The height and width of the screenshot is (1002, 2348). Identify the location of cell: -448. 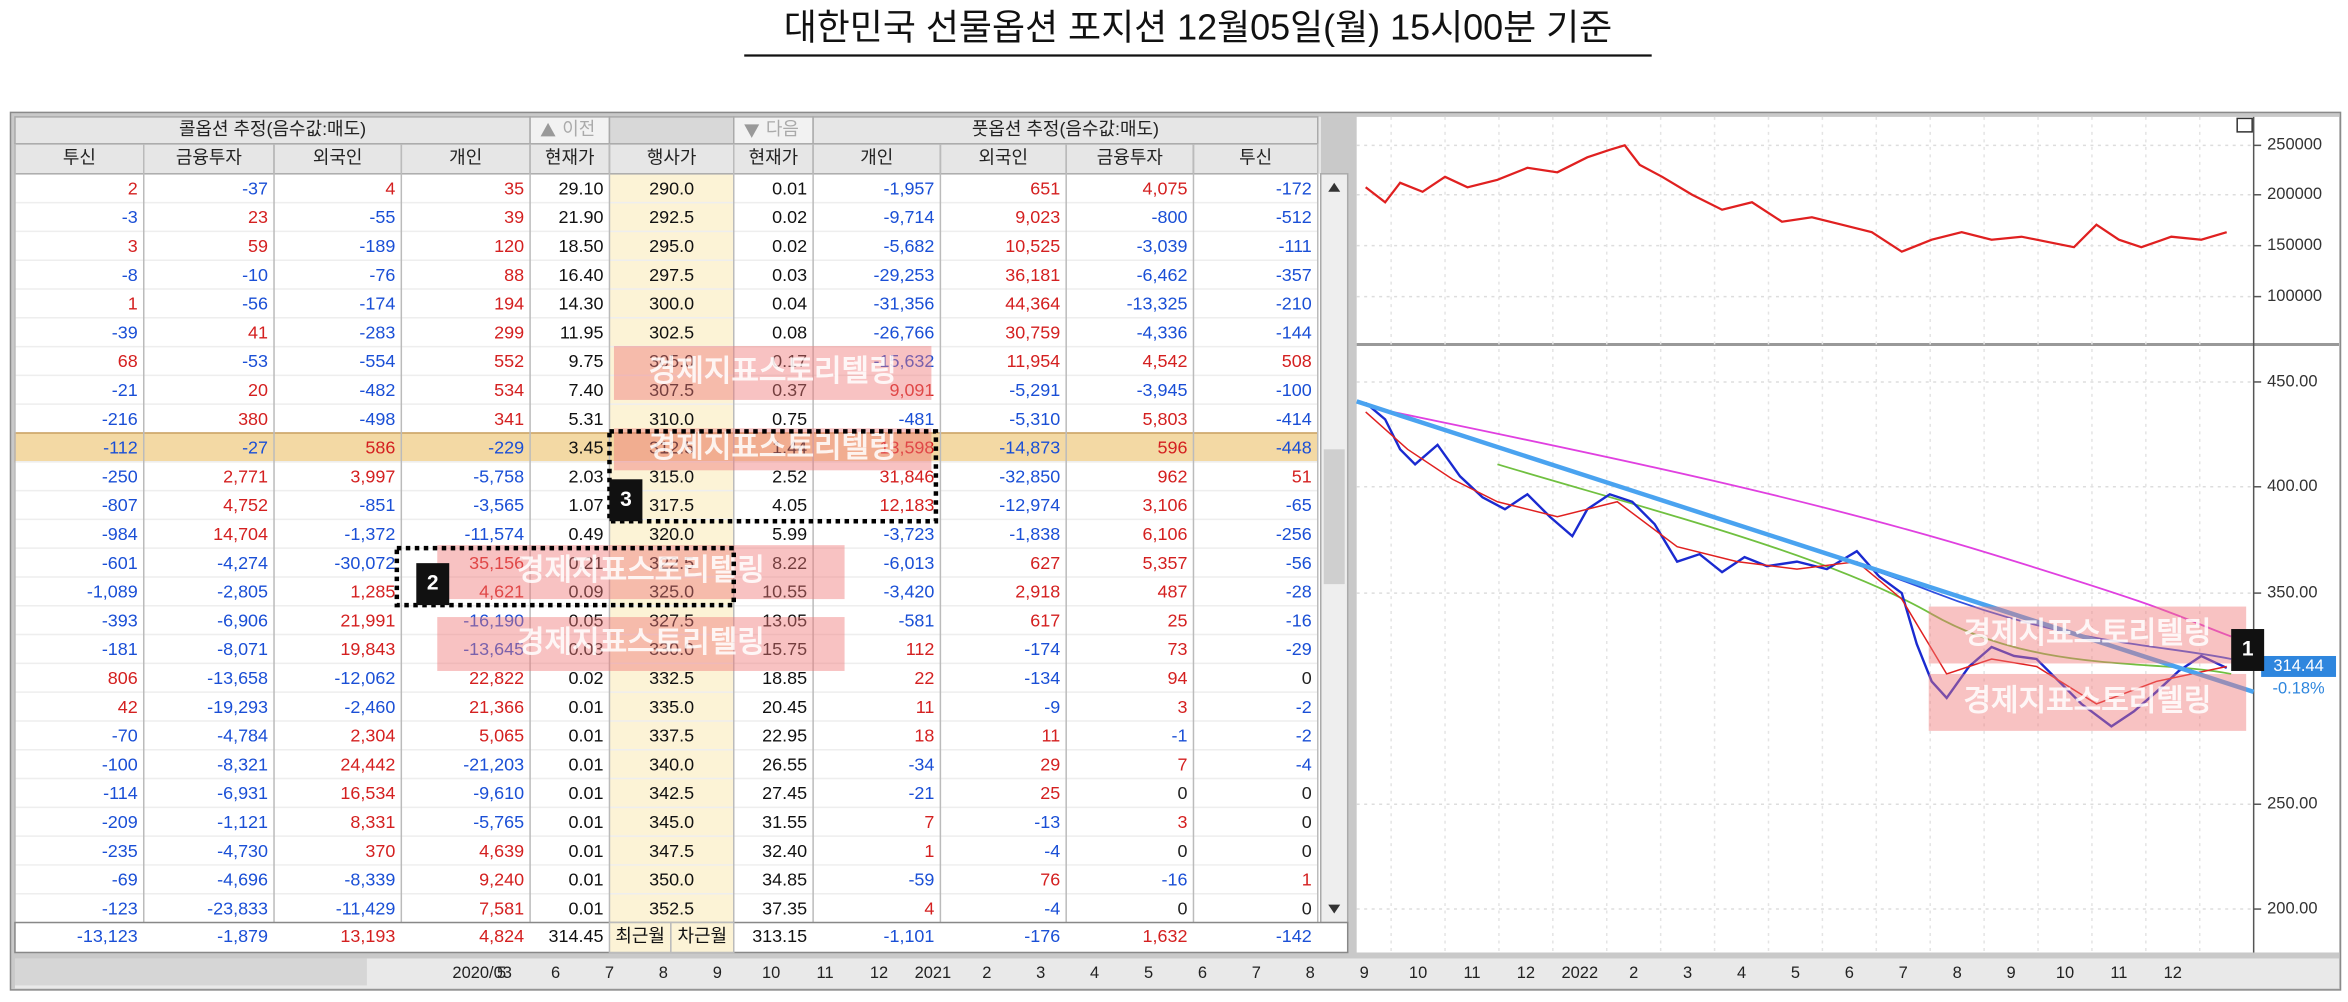
(1294, 448).